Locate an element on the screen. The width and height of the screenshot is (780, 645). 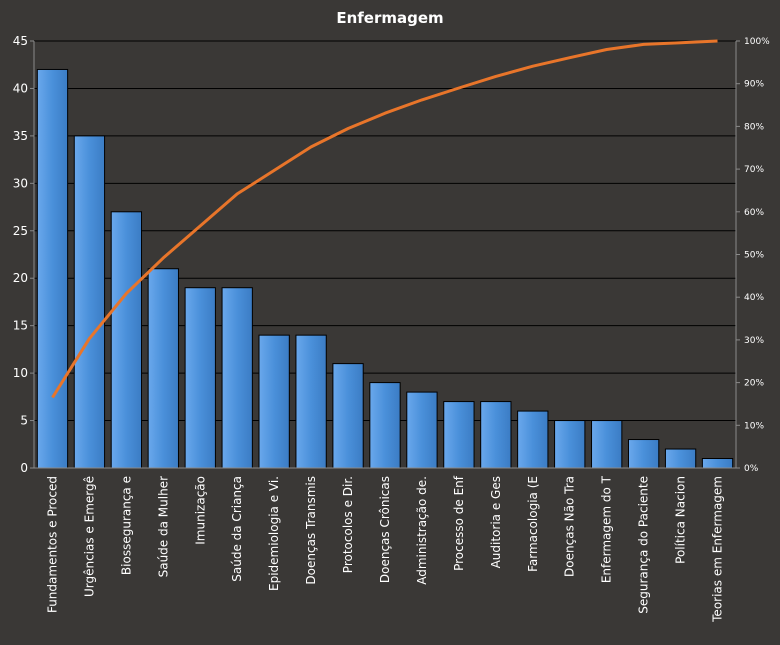
x-tick-label-8: Protocolos e Dir. is located at coordinates (348, 524).